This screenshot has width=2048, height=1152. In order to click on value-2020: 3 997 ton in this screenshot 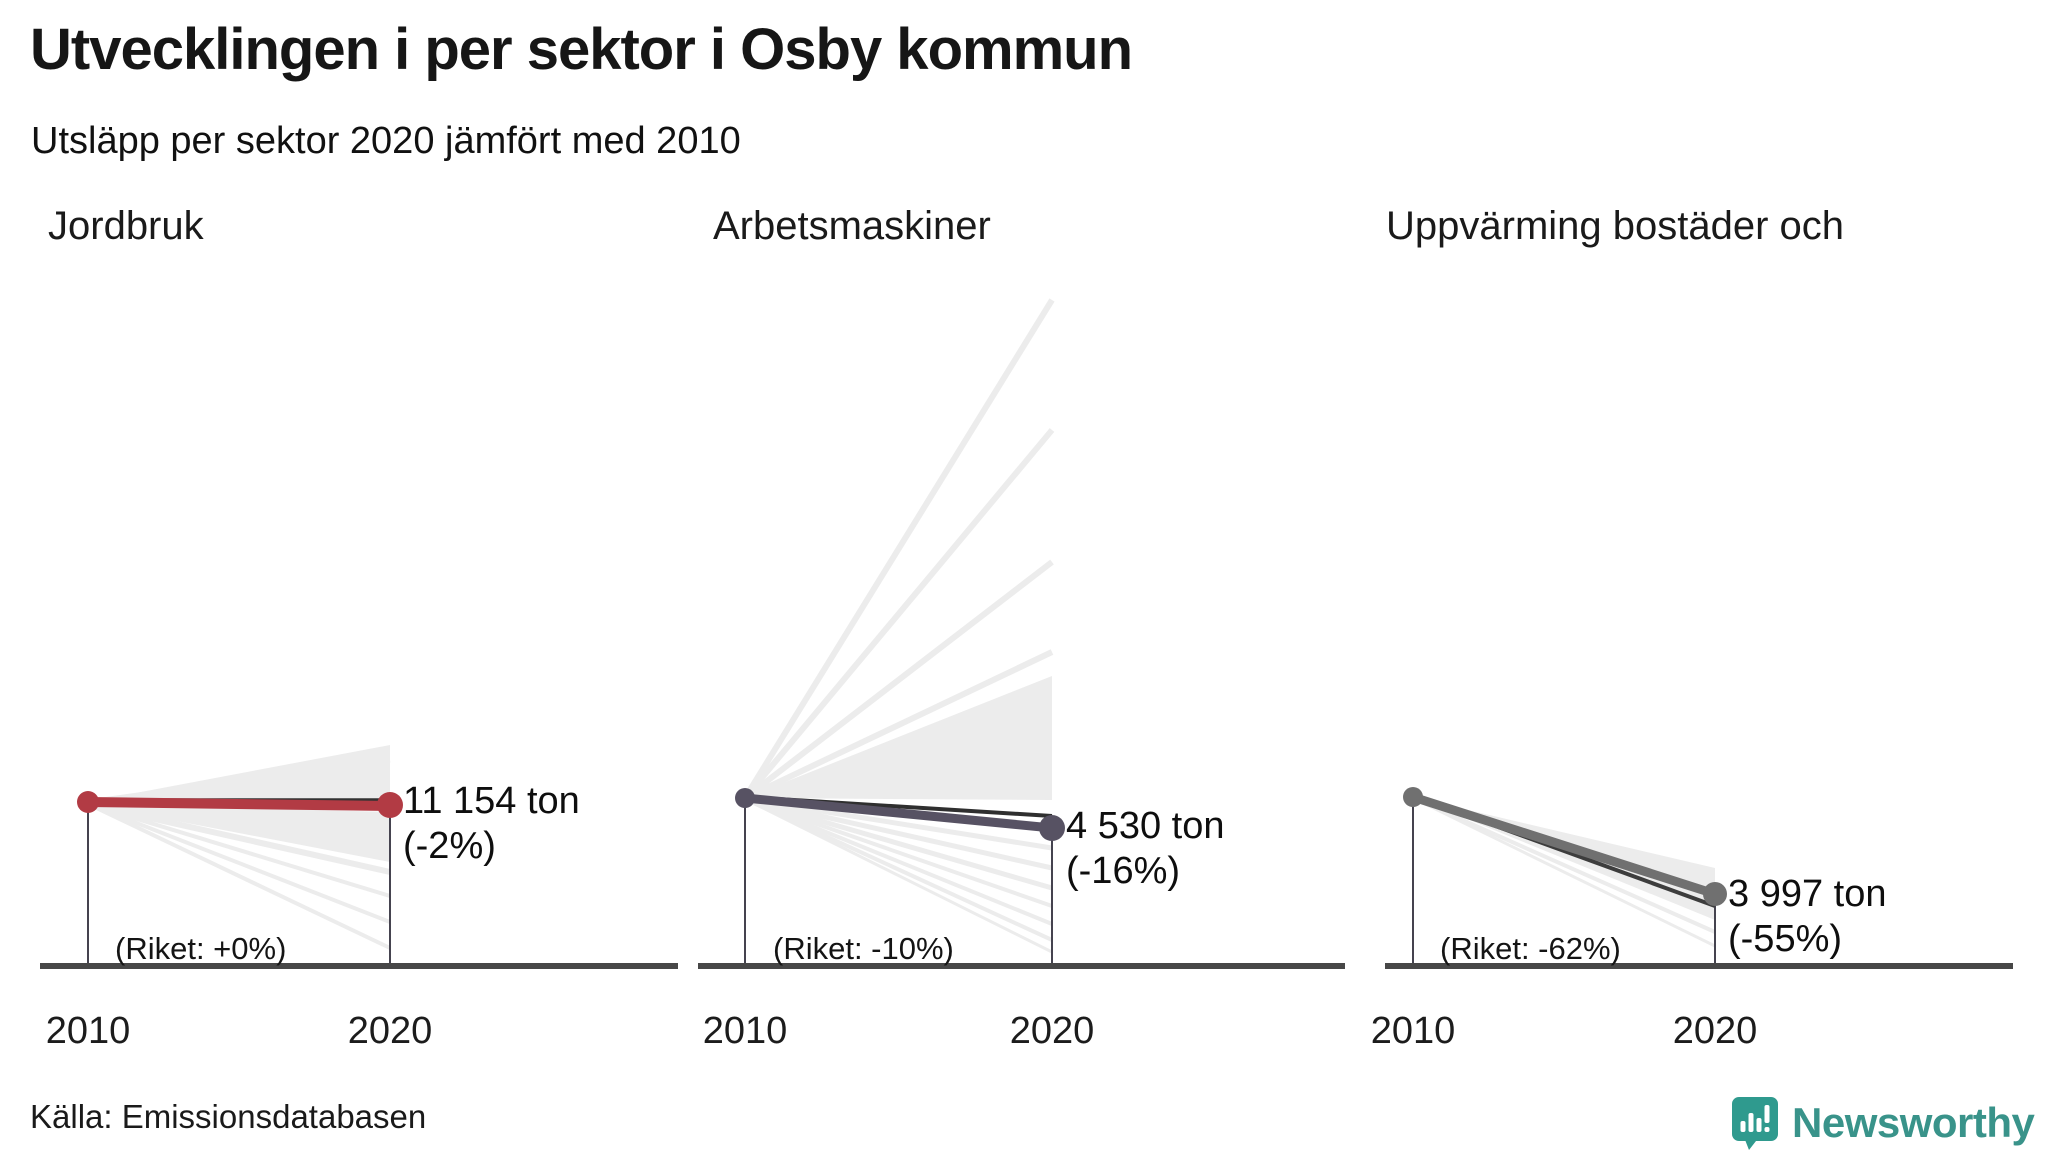, I will do `click(1807, 894)`.